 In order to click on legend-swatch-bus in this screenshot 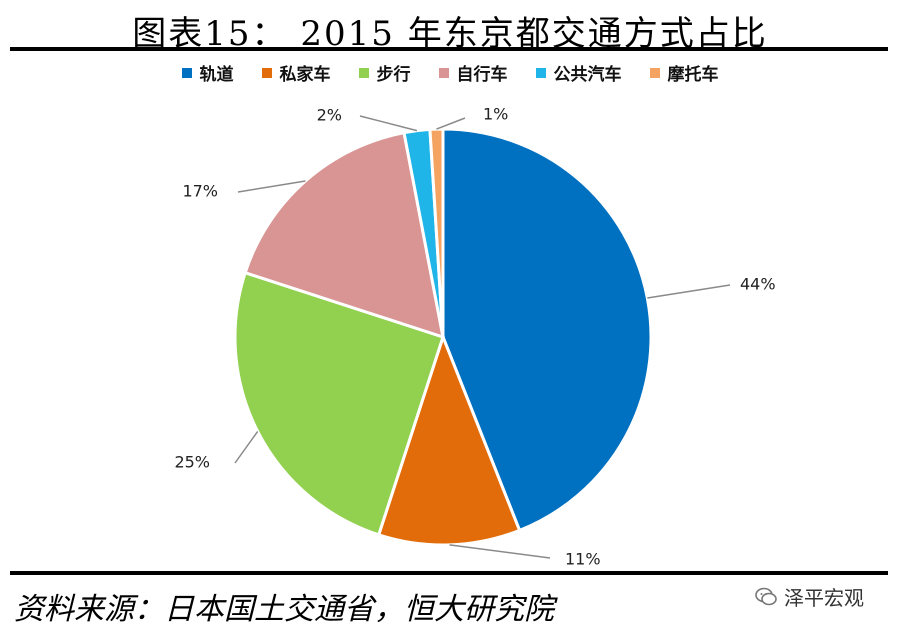, I will do `click(540, 72)`.